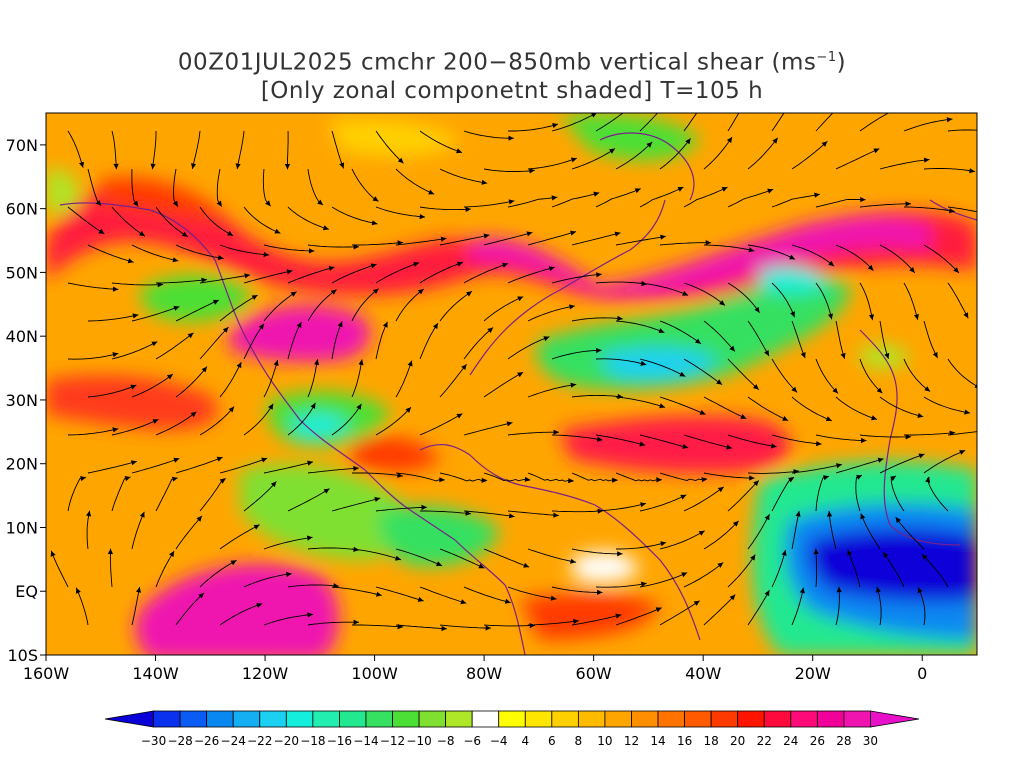 Image resolution: width=1024 pixels, height=768 pixels. What do you see at coordinates (46, 673) in the screenshot?
I see `lon-tick-label: 160W` at bounding box center [46, 673].